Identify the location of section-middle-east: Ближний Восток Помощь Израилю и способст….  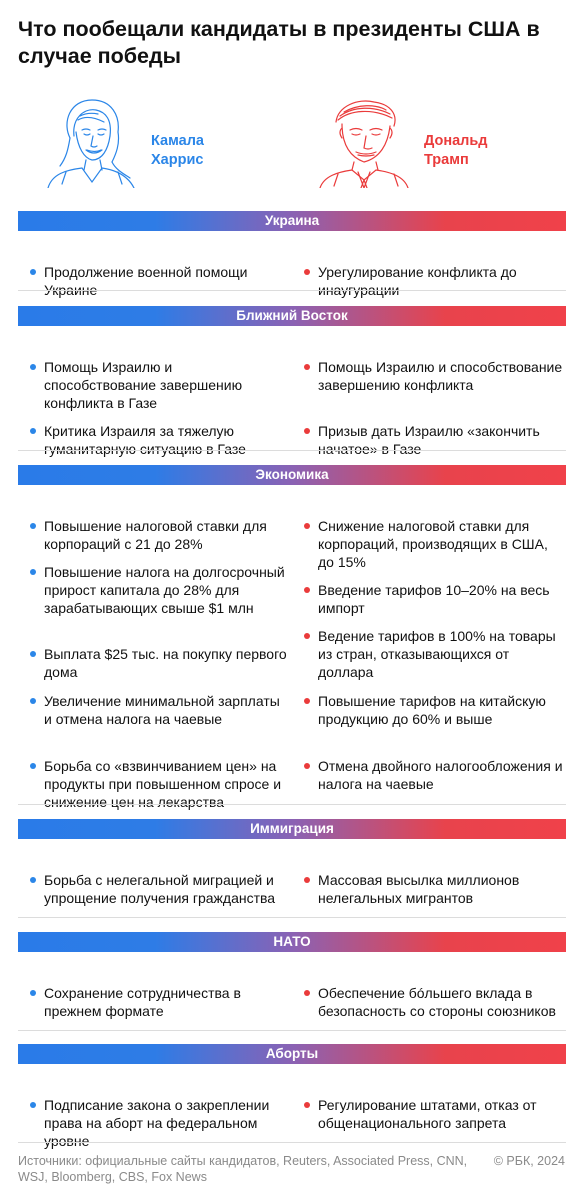
(292, 381).